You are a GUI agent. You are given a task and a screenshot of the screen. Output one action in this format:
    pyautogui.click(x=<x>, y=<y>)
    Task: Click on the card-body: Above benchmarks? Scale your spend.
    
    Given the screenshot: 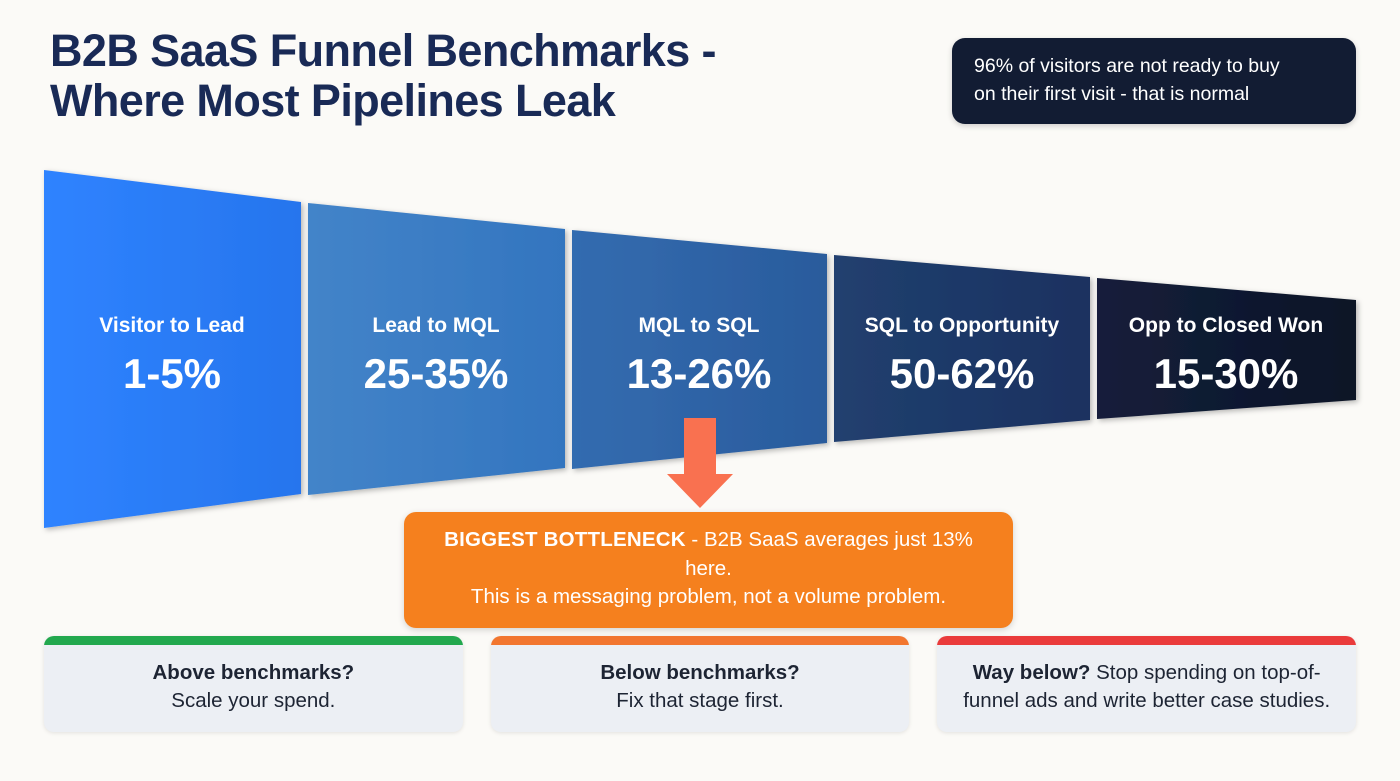 What is the action you would take?
    pyautogui.click(x=253, y=688)
    